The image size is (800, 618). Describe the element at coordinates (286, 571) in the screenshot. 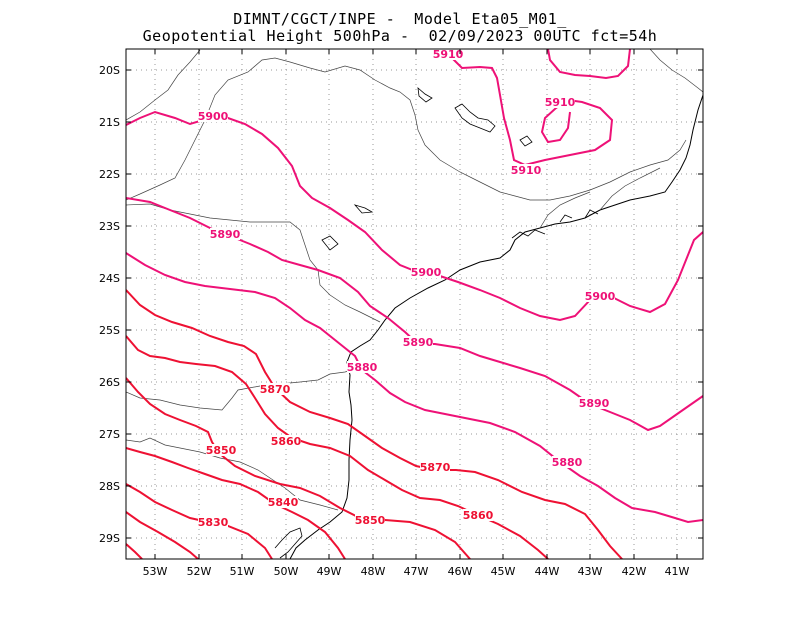

I see `x-tick-label: 50W` at that location.